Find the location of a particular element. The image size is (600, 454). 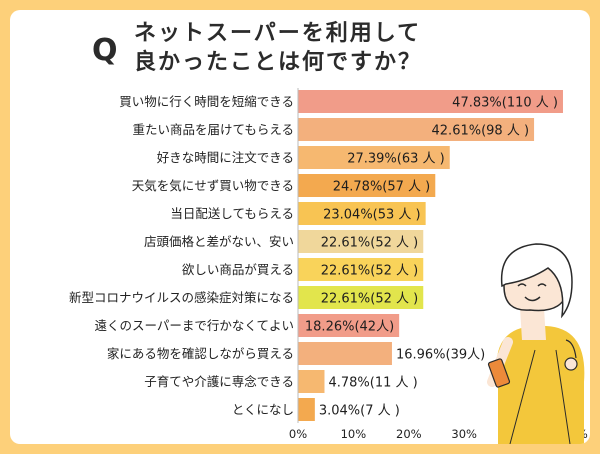

title-q-letter: Q is located at coordinates (105, 50).